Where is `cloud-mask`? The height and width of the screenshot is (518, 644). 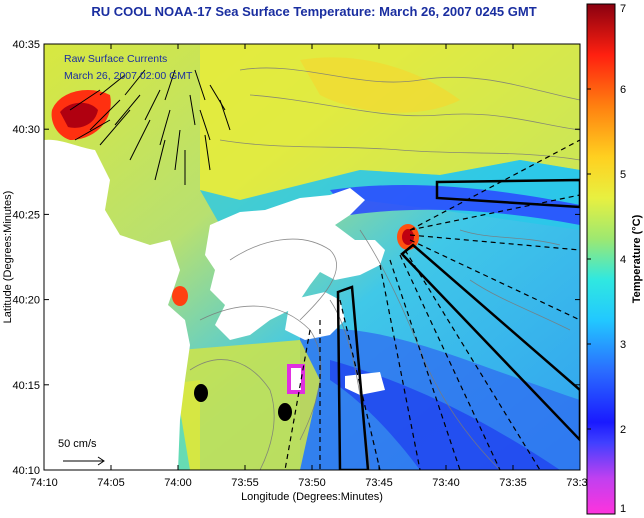
cloud-mask is located at coordinates (295, 264).